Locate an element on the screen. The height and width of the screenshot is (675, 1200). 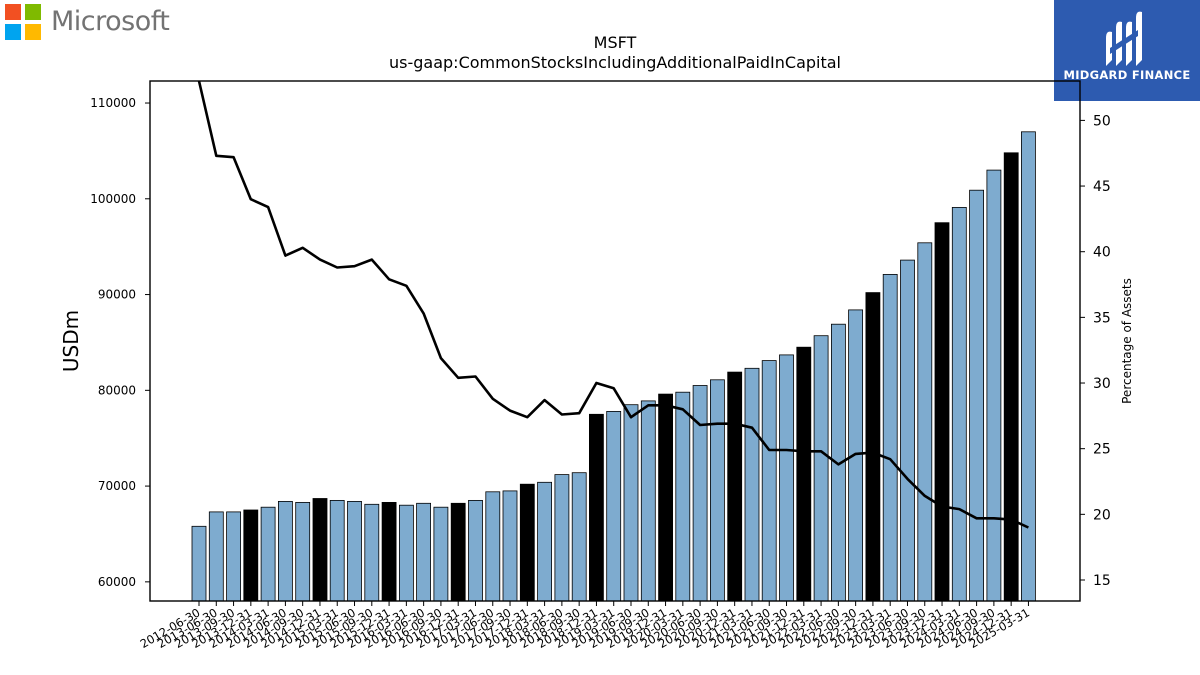
y2-axis-label: Percentage of Assets is located at coordinates (1127, 341).